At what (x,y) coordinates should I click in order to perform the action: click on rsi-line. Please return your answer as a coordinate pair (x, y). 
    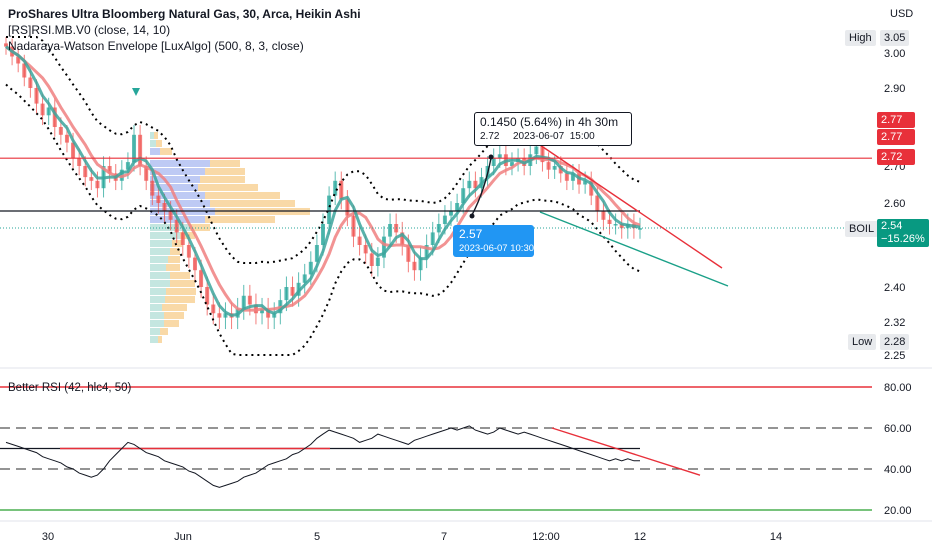
    Looking at the image, I should click on (322, 456).